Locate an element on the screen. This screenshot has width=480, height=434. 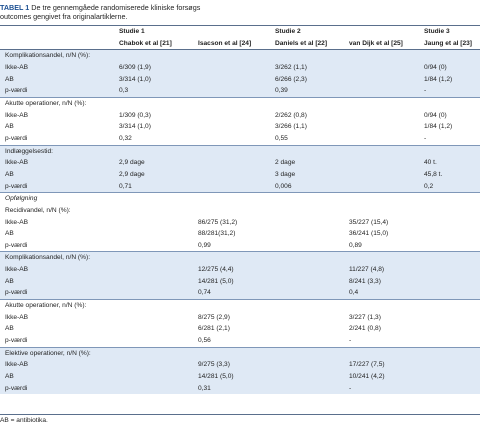
table-row: AB 2,9 dage 3 dage 45,8 t. is located at coordinates (240, 174).